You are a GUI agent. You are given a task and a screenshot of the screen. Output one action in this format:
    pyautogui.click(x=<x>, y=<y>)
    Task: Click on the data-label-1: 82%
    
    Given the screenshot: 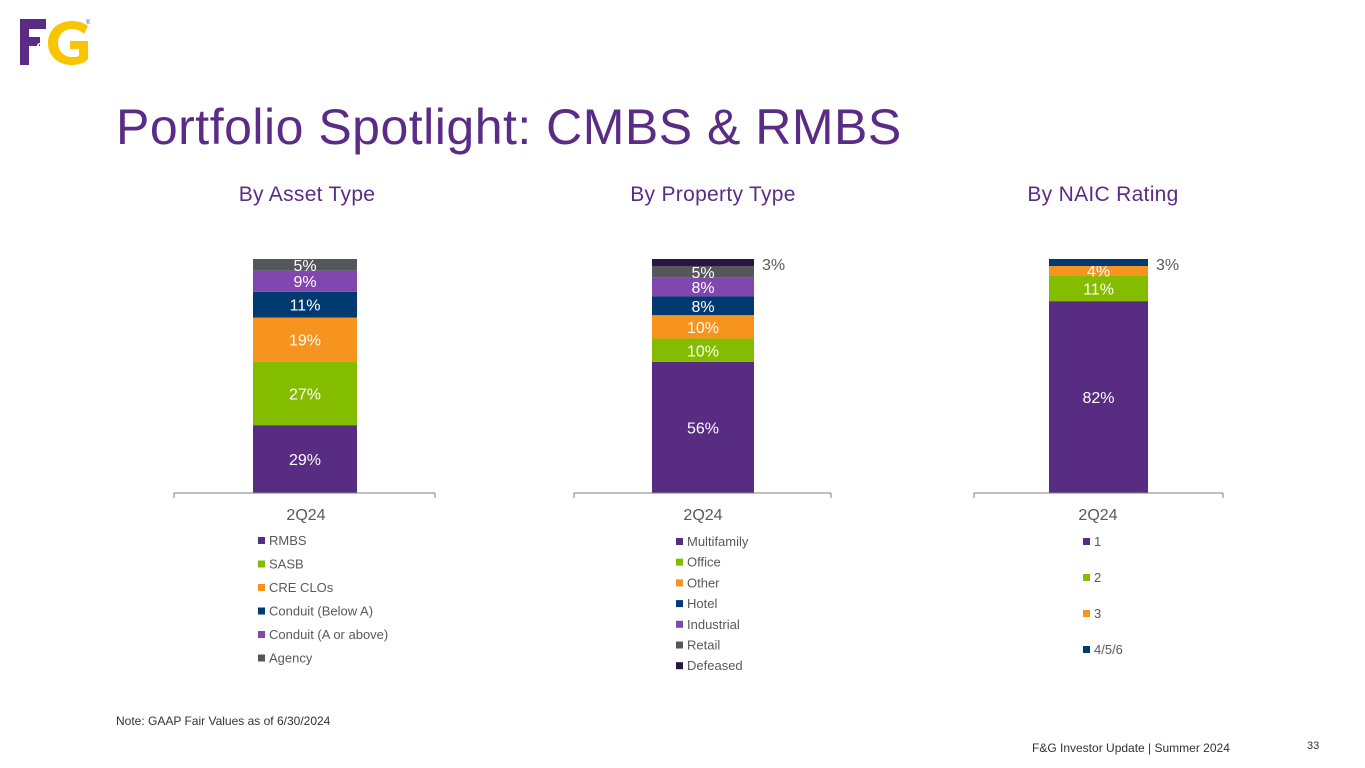 What is the action you would take?
    pyautogui.click(x=1098, y=398)
    